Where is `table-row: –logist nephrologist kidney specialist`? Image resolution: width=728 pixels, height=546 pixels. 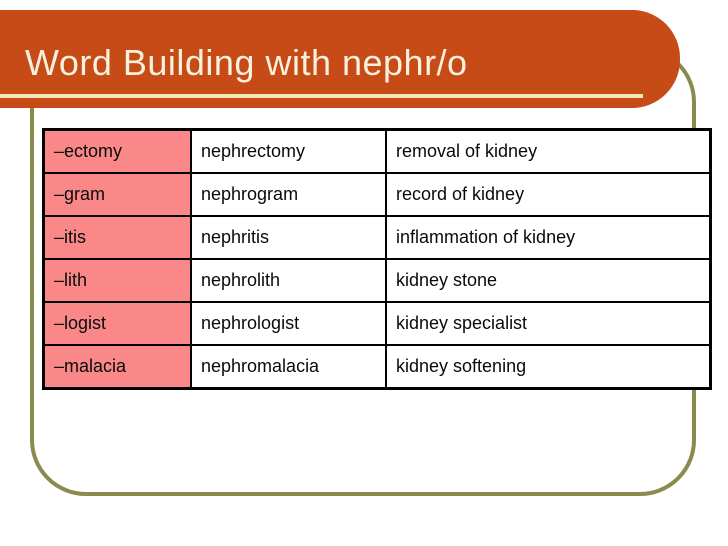
table-row: –logist nephrologist kidney specialist is located at coordinates (377, 323).